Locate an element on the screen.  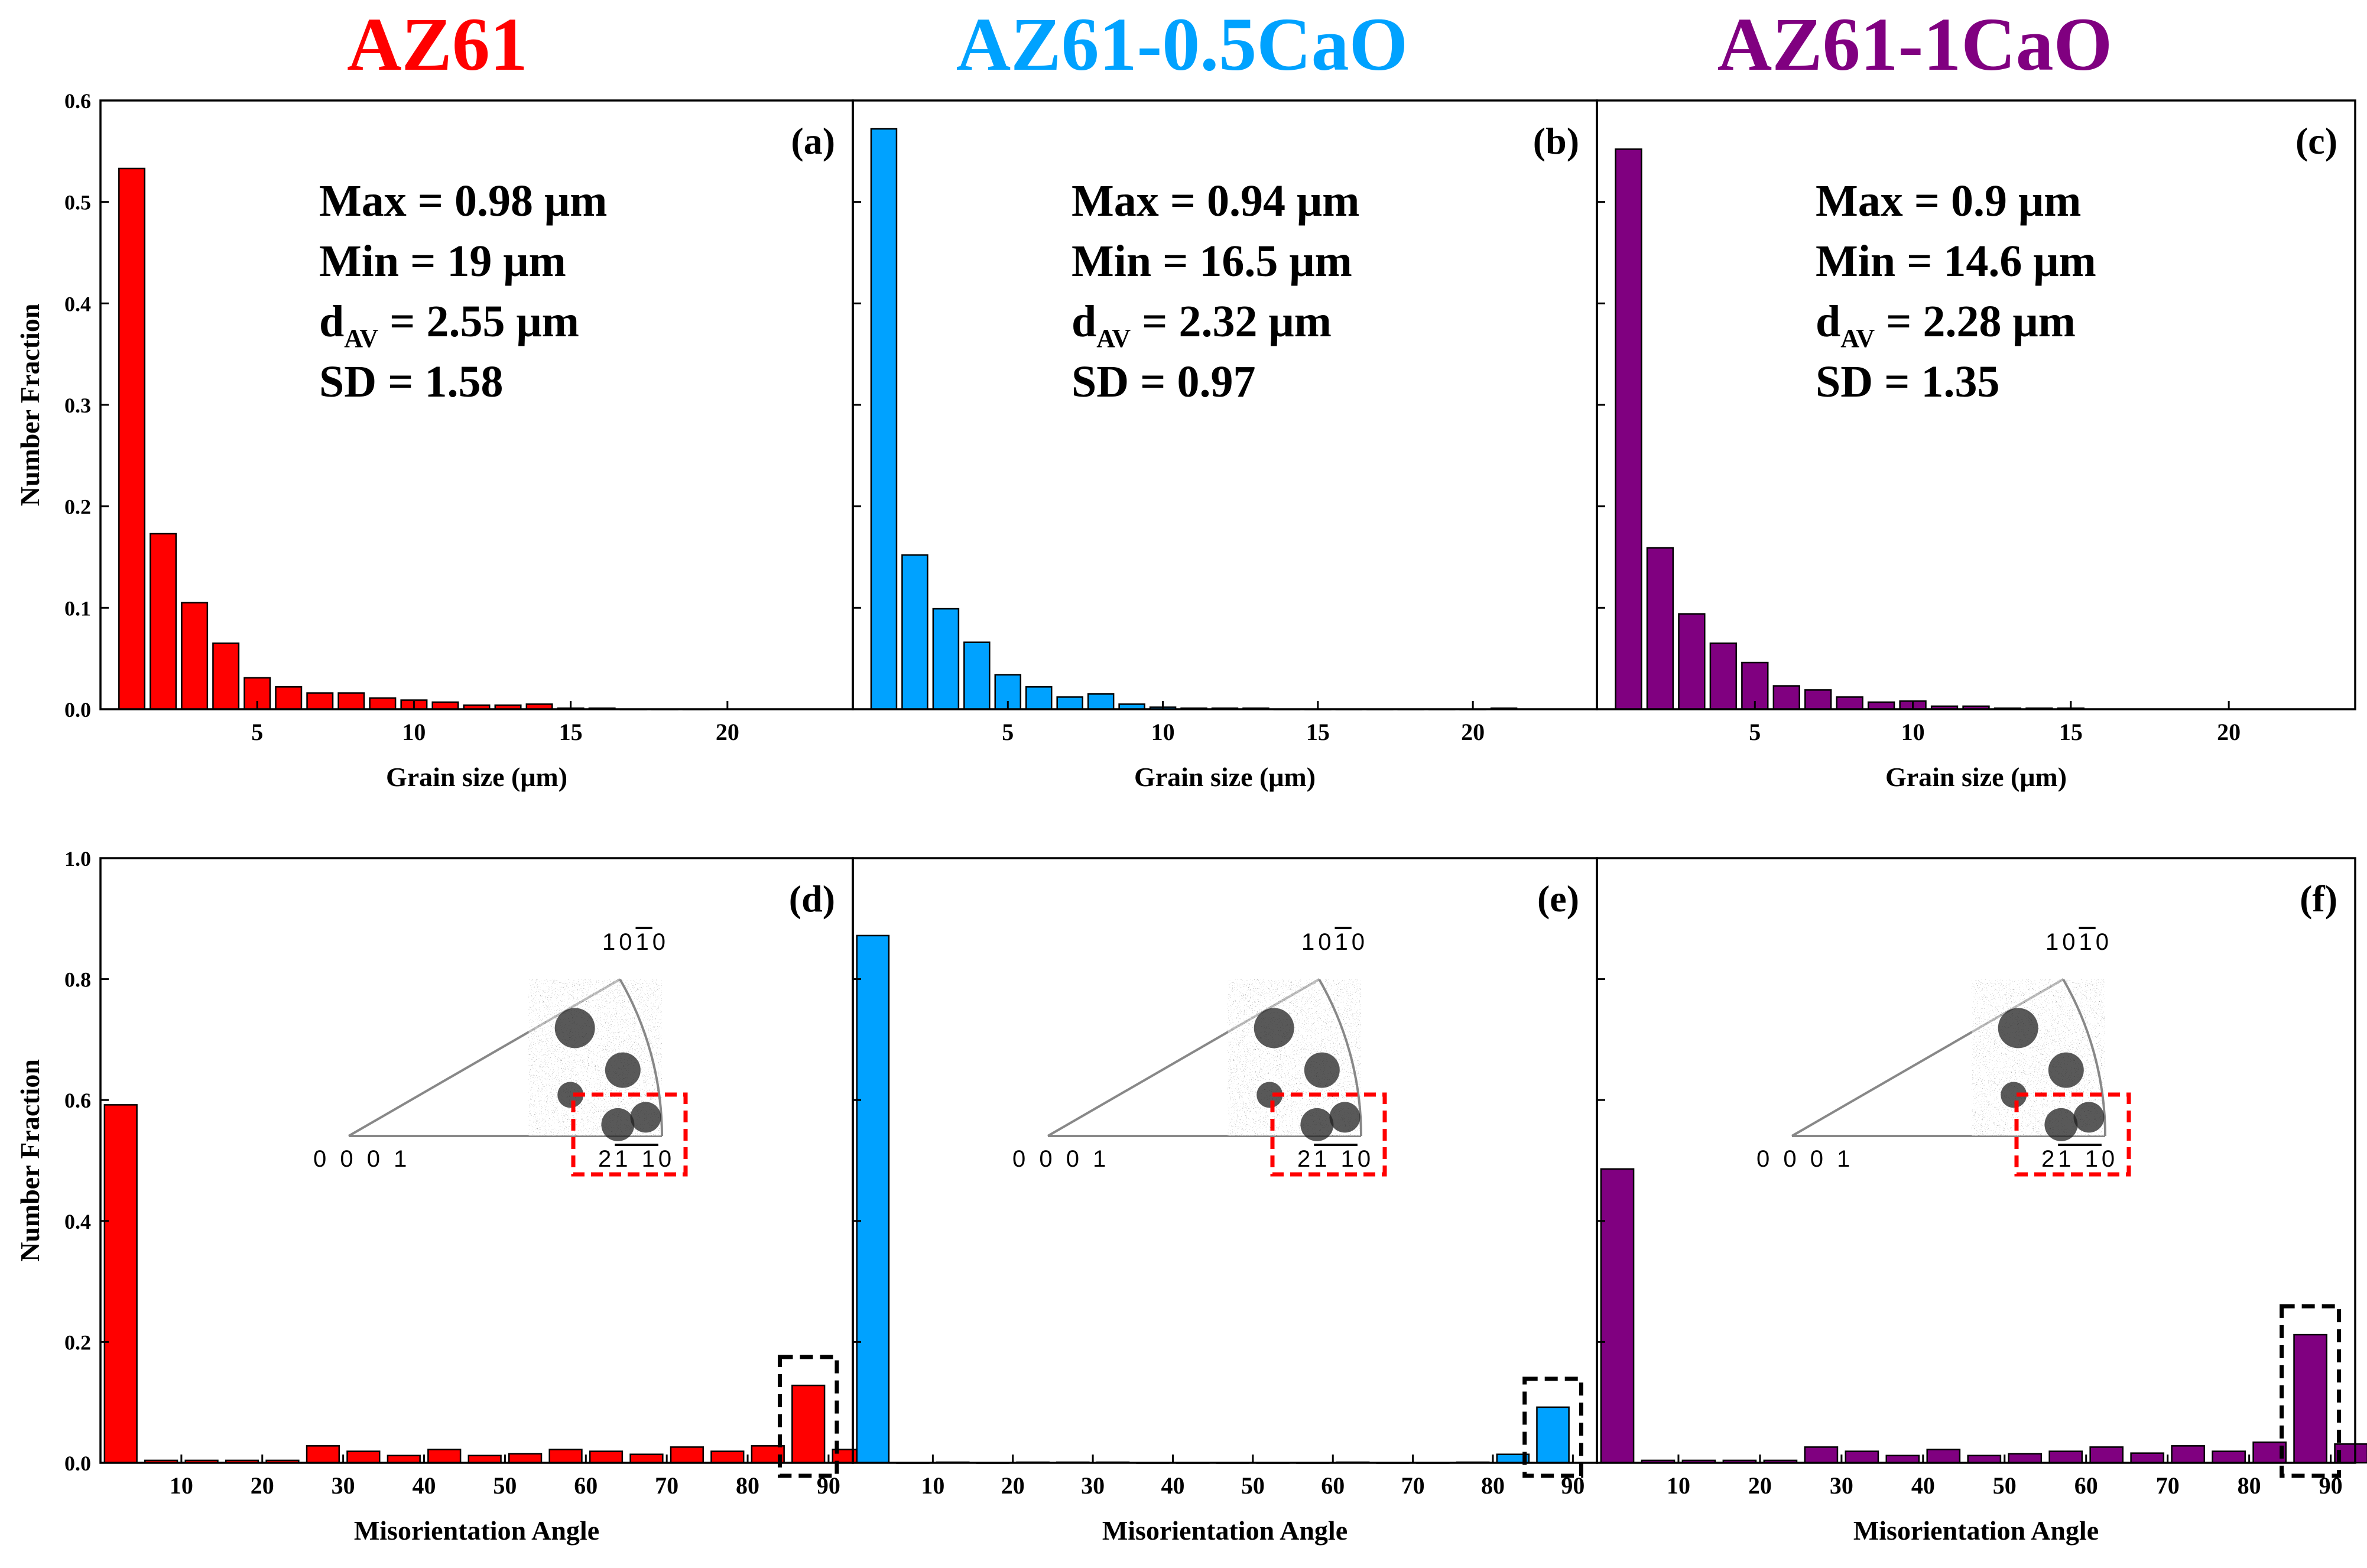
panel-label: (a) is located at coordinates (813, 141).